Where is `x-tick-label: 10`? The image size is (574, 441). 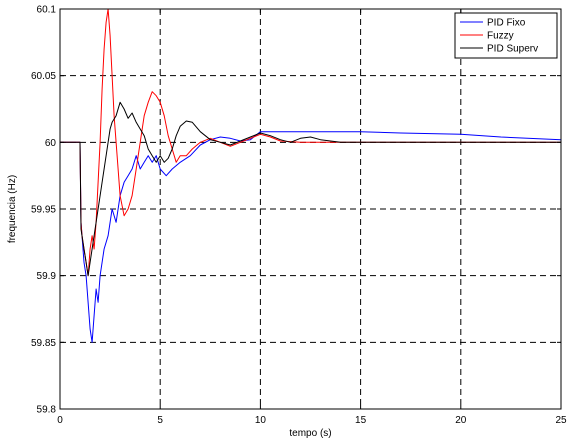
x-tick-label: 10 is located at coordinates (261, 420).